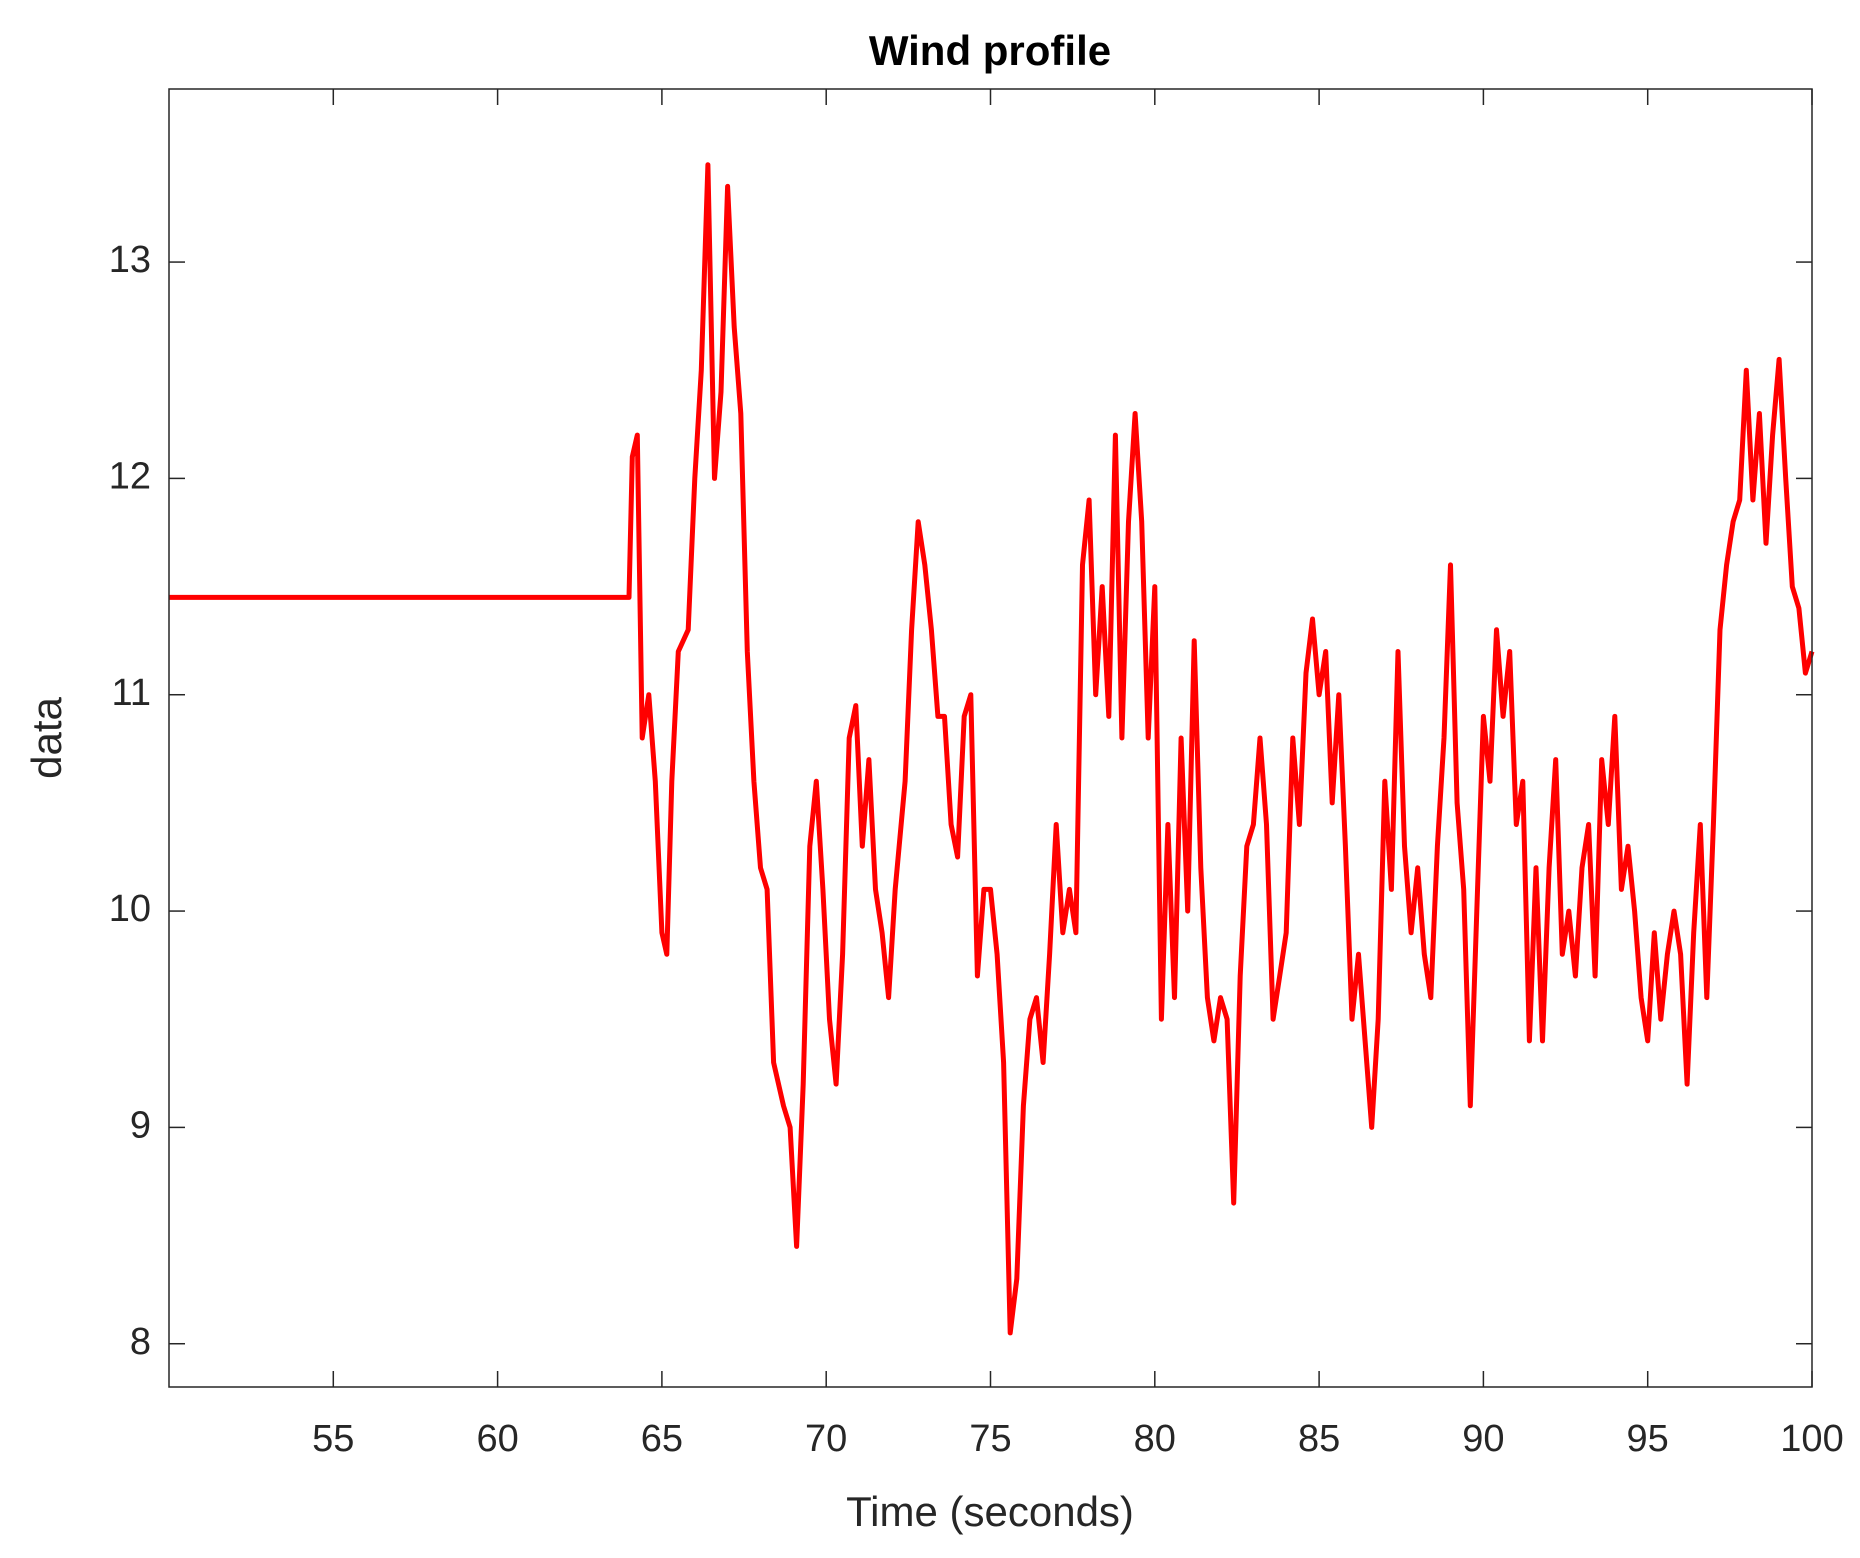 This screenshot has height=1558, width=1860. What do you see at coordinates (497, 1439) in the screenshot?
I see `x-tick-label: 60` at bounding box center [497, 1439].